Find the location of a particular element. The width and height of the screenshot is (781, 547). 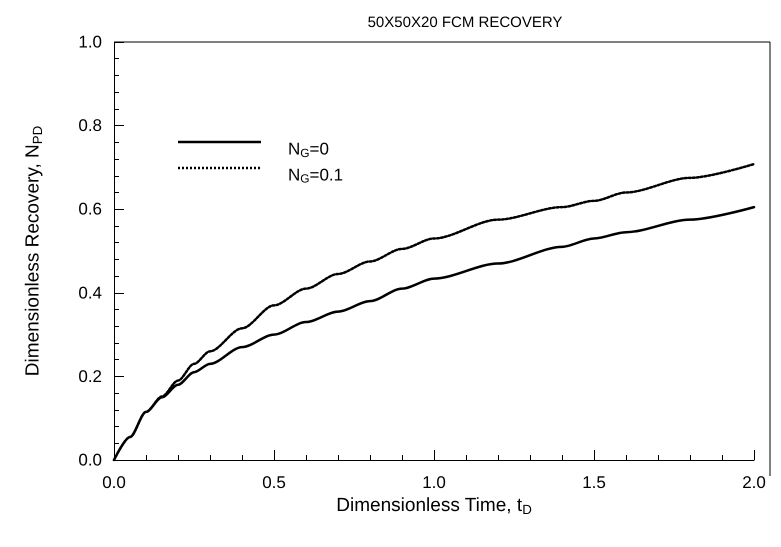

y-tick-label: 0.4 is located at coordinates (90, 292).